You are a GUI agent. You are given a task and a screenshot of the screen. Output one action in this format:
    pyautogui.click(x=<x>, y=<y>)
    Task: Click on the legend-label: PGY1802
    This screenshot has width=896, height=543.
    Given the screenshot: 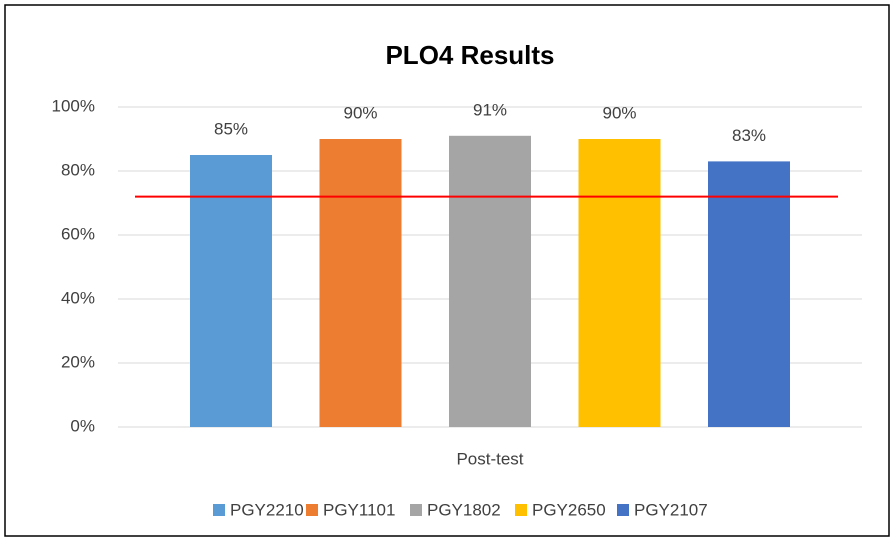 What is the action you would take?
    pyautogui.click(x=464, y=509)
    